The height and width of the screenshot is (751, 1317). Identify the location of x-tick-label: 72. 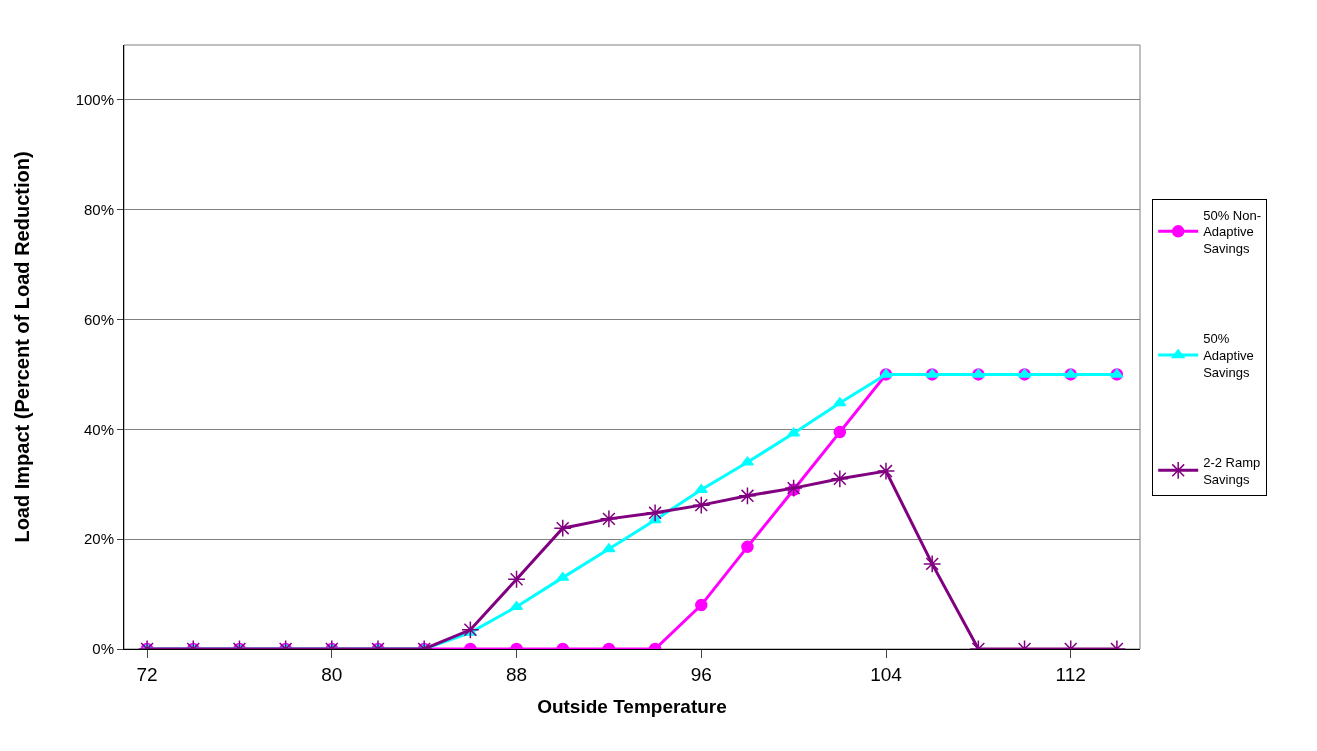
(147, 674).